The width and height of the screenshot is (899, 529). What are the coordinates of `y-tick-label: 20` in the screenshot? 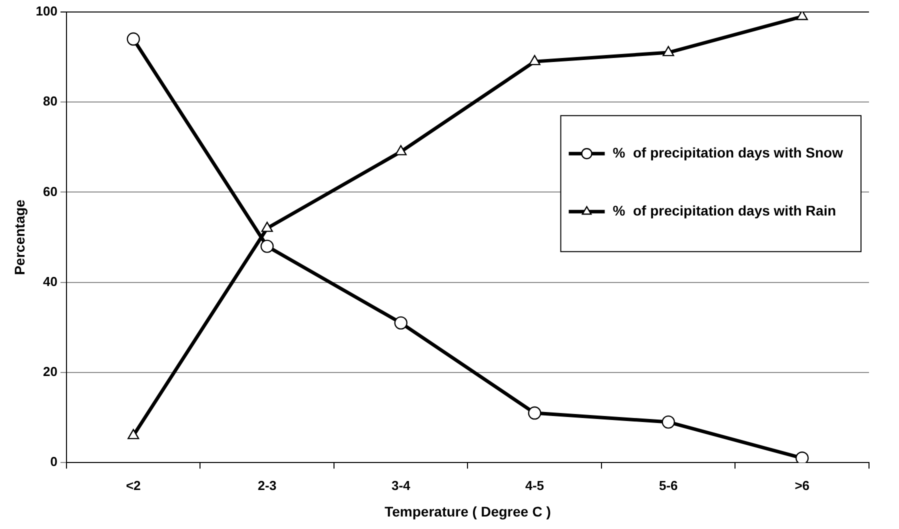 It's located at (50, 372).